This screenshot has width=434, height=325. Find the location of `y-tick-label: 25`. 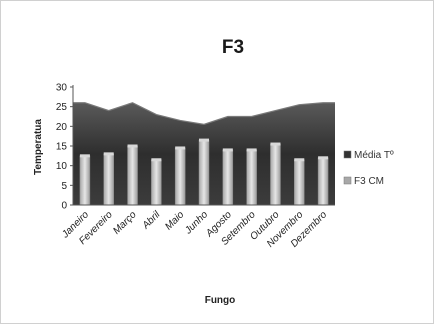

y-tick-label: 25 is located at coordinates (62, 107).